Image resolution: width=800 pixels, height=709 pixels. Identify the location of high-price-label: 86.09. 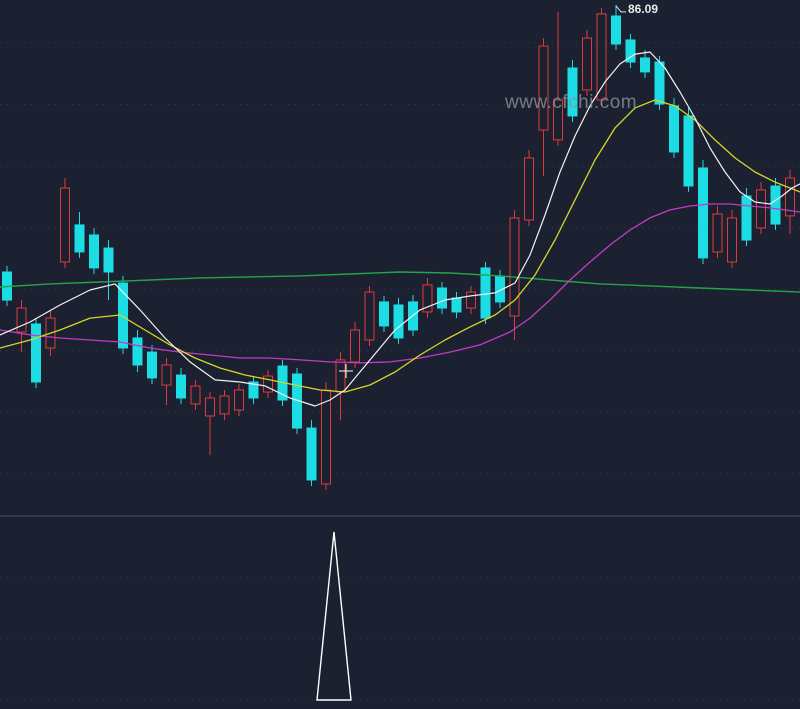
(643, 9).